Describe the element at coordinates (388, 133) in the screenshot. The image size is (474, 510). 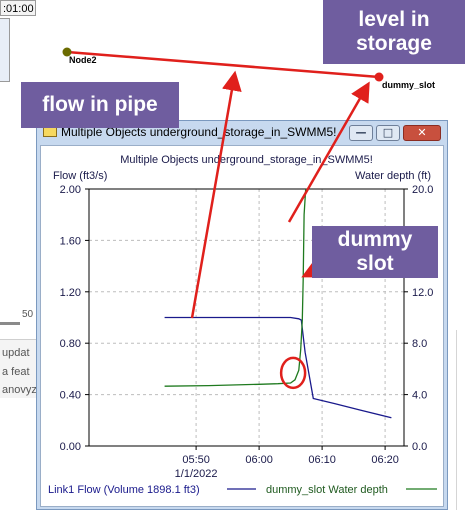
I see `maximize-button: □` at that location.